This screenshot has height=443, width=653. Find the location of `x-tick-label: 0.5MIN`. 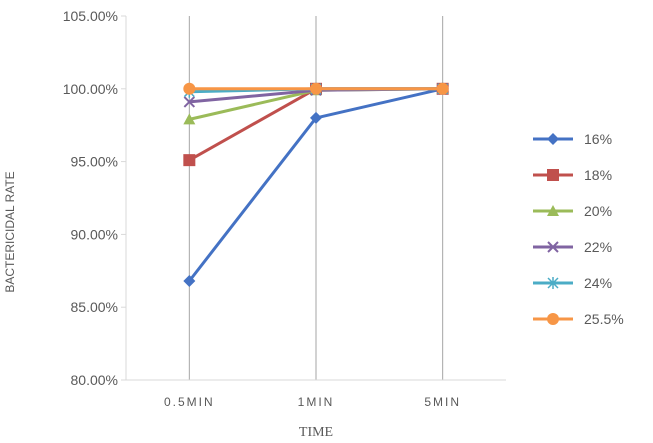

x-tick-label: 0.5MIN is located at coordinates (189, 402).